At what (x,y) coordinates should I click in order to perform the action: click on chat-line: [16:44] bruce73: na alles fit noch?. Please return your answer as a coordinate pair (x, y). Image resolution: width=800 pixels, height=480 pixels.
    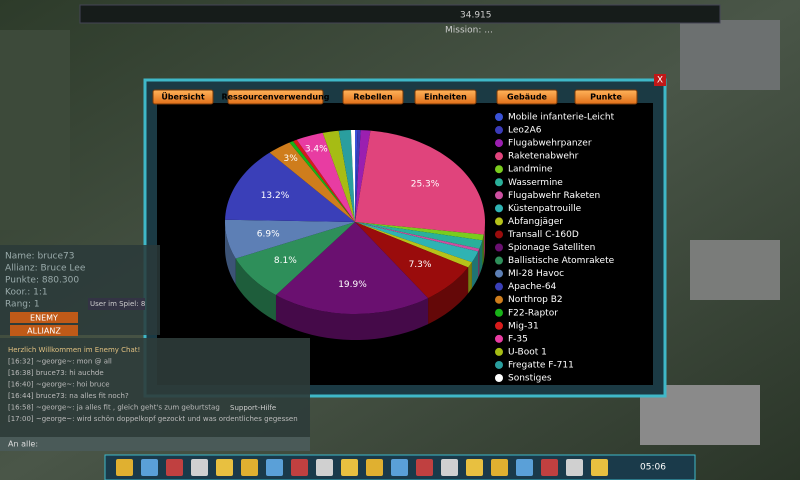
    Looking at the image, I should click on (68, 396).